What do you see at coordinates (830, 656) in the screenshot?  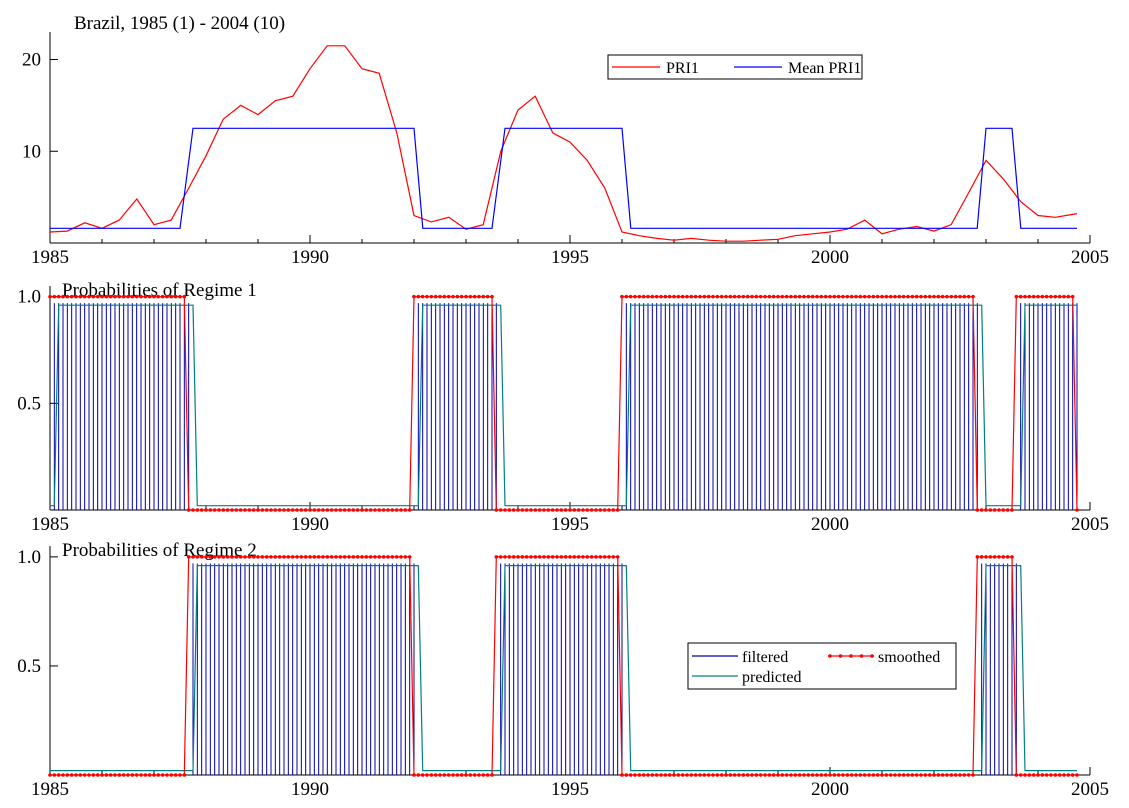 I see `legend-marker-smoothed` at bounding box center [830, 656].